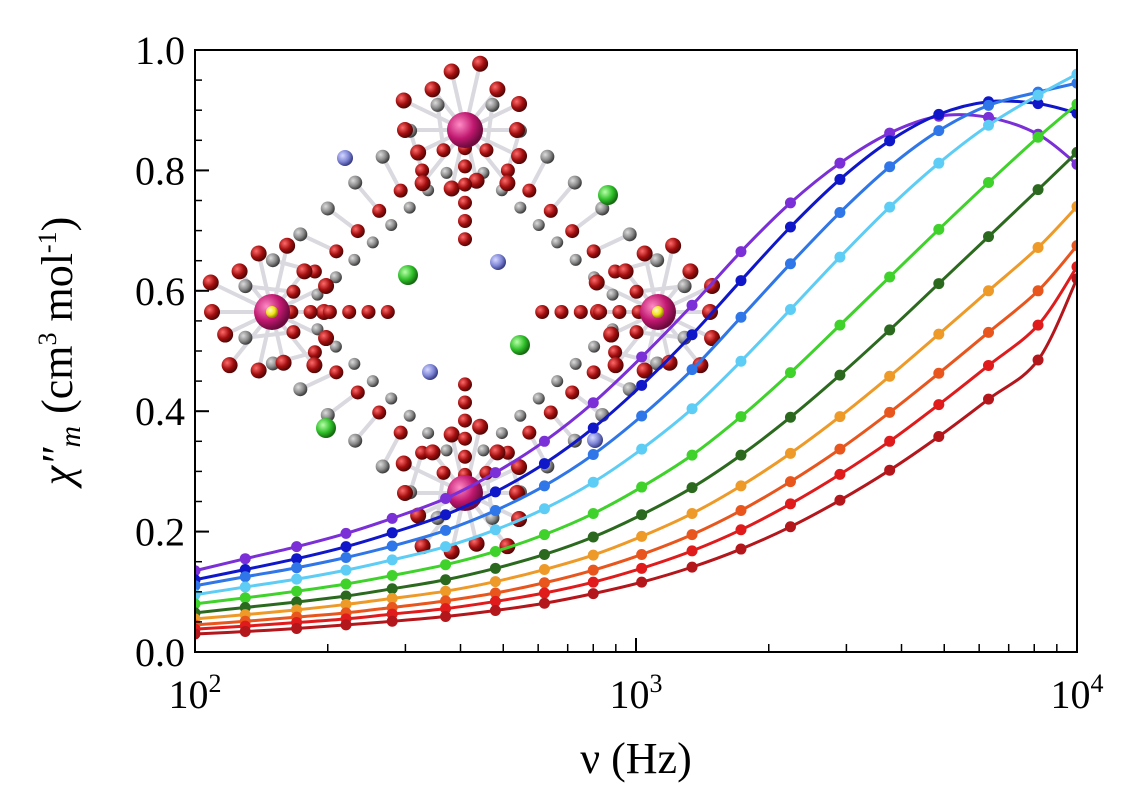 The width and height of the screenshot is (1129, 800). Describe the element at coordinates (160, 652) in the screenshot. I see `y-tick-label: 0.0` at that location.